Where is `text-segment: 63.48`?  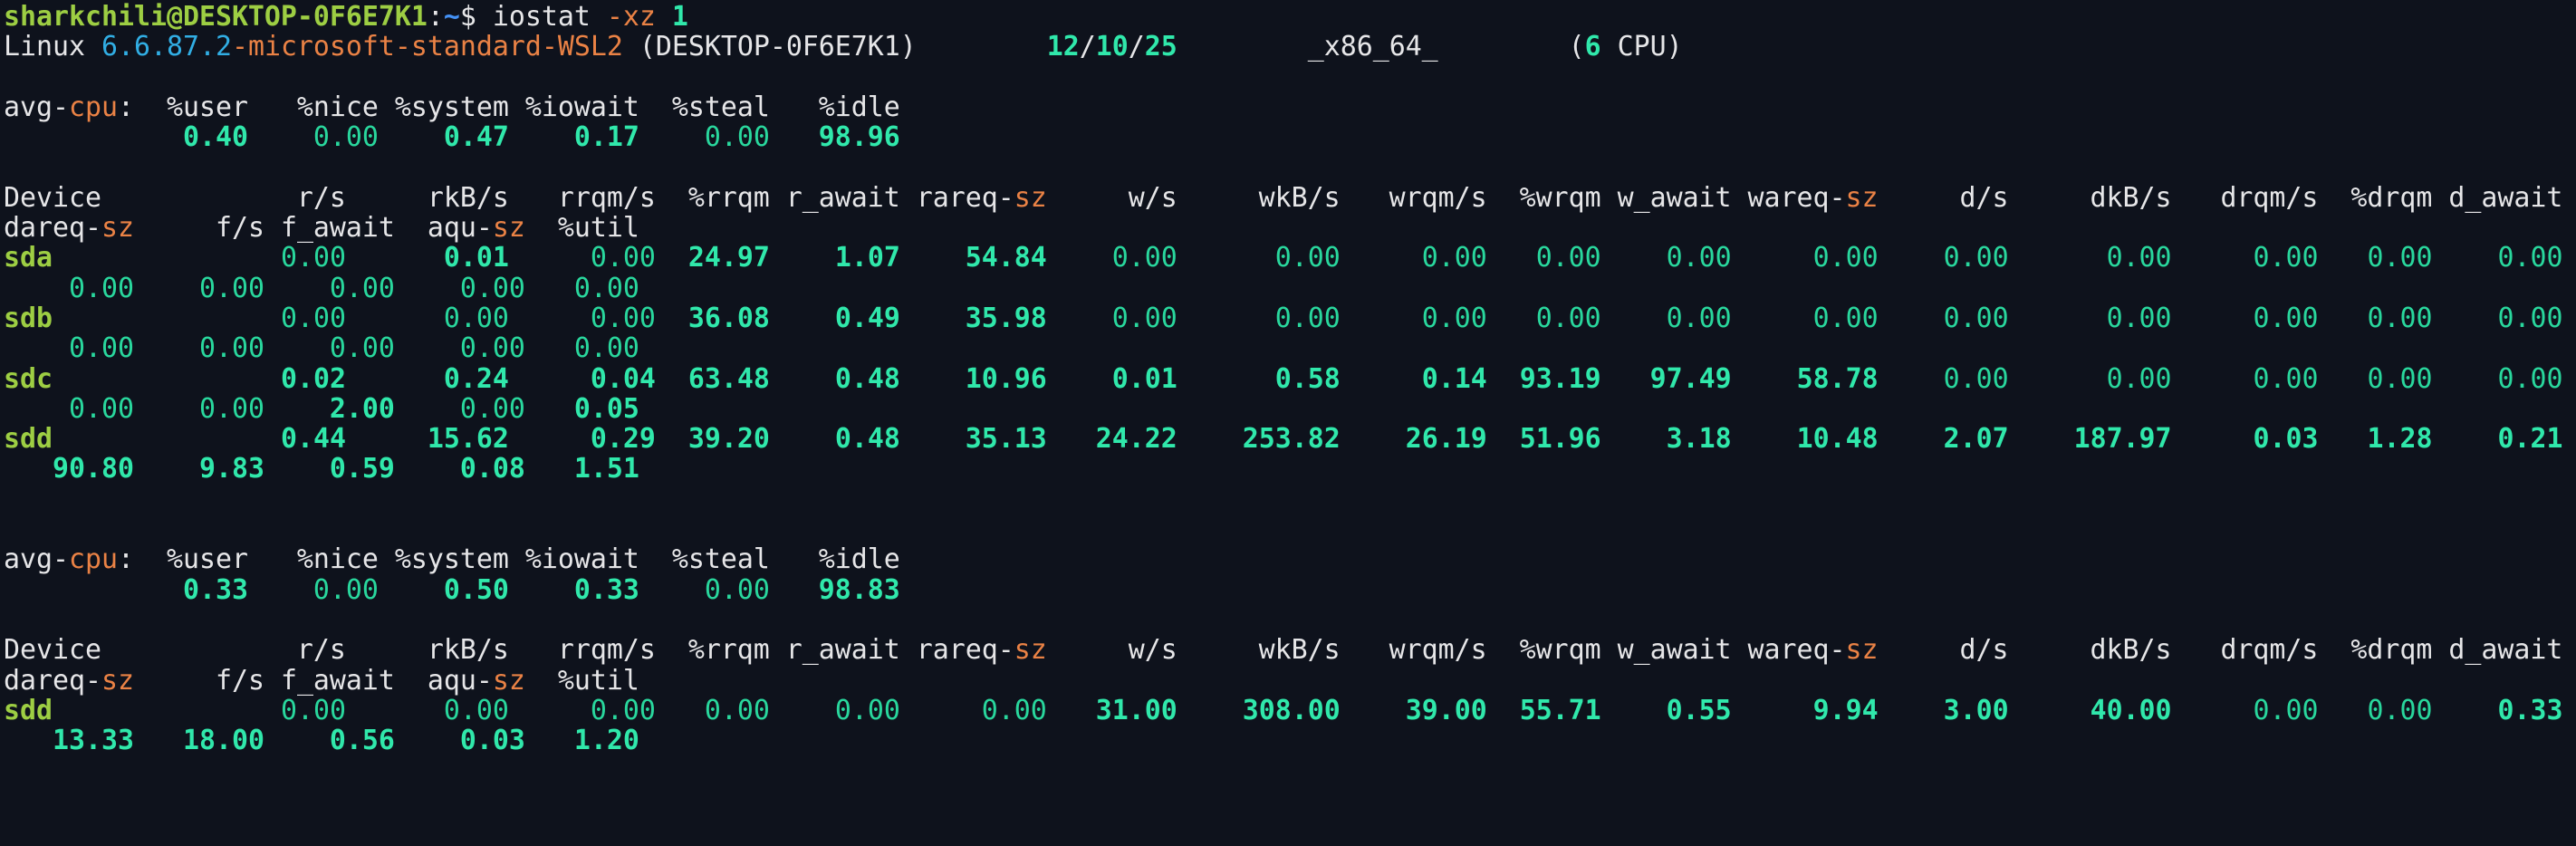
text-segment: 63.48 is located at coordinates (712, 378).